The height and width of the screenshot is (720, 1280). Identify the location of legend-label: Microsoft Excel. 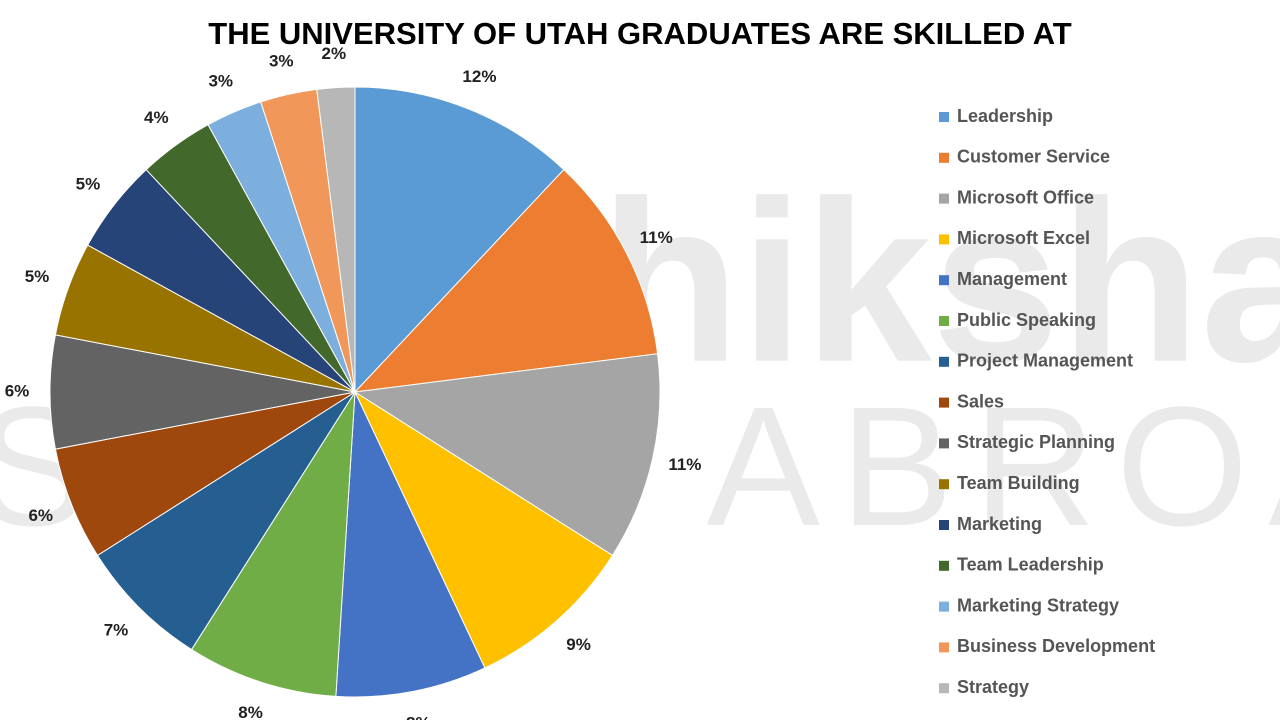
(1023, 238).